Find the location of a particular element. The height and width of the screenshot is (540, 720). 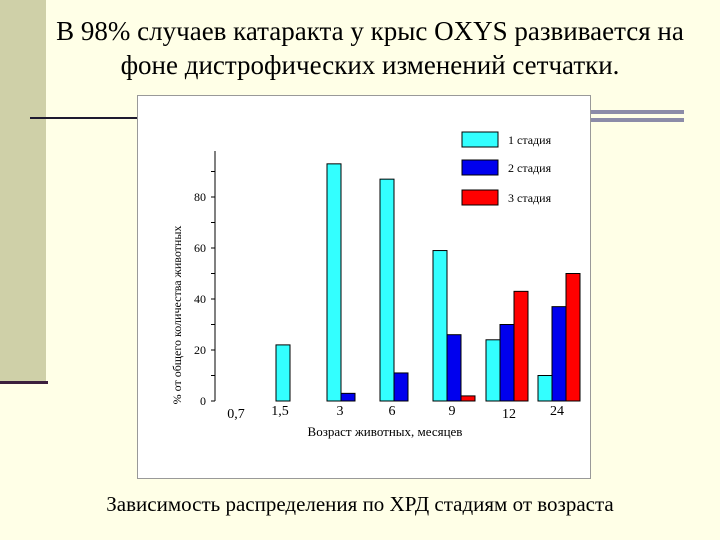

legend-label-2: 2 стадия is located at coordinates (530, 168).